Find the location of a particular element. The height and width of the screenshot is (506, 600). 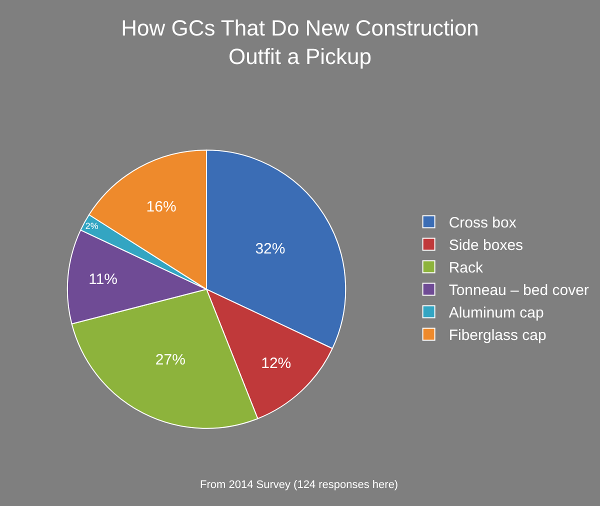

legend-label: Fiberglass cap is located at coordinates (497, 335).